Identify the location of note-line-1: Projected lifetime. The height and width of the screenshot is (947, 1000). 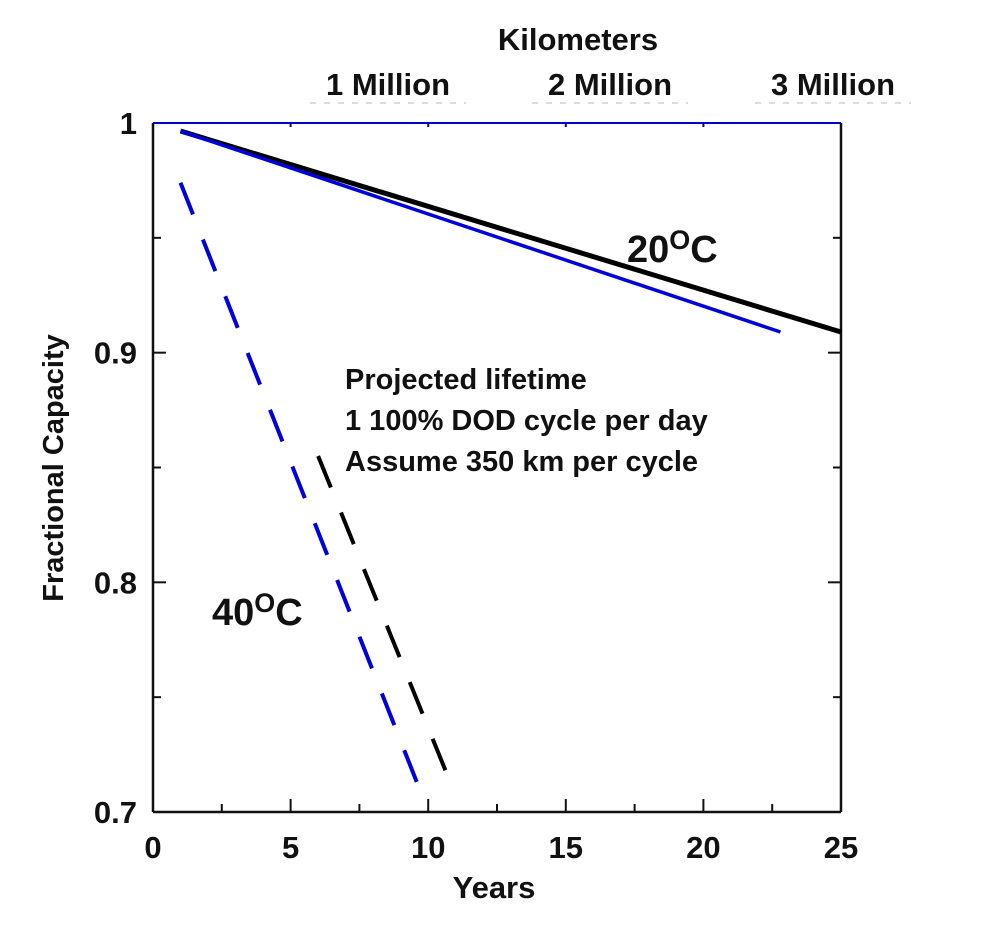
(466, 380).